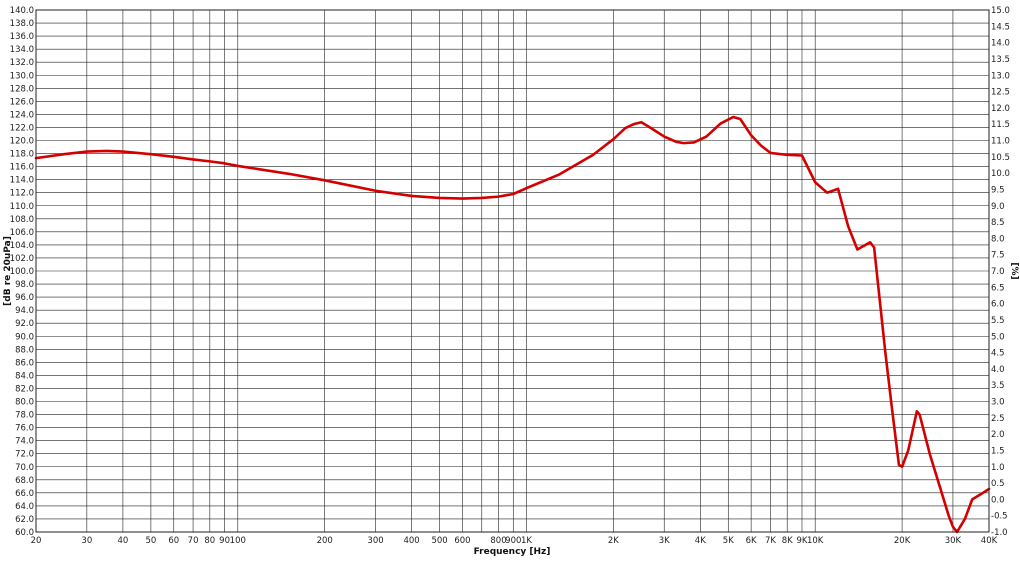  Describe the element at coordinates (998, 435) in the screenshot. I see `y2-tick-label: 2.0` at that location.